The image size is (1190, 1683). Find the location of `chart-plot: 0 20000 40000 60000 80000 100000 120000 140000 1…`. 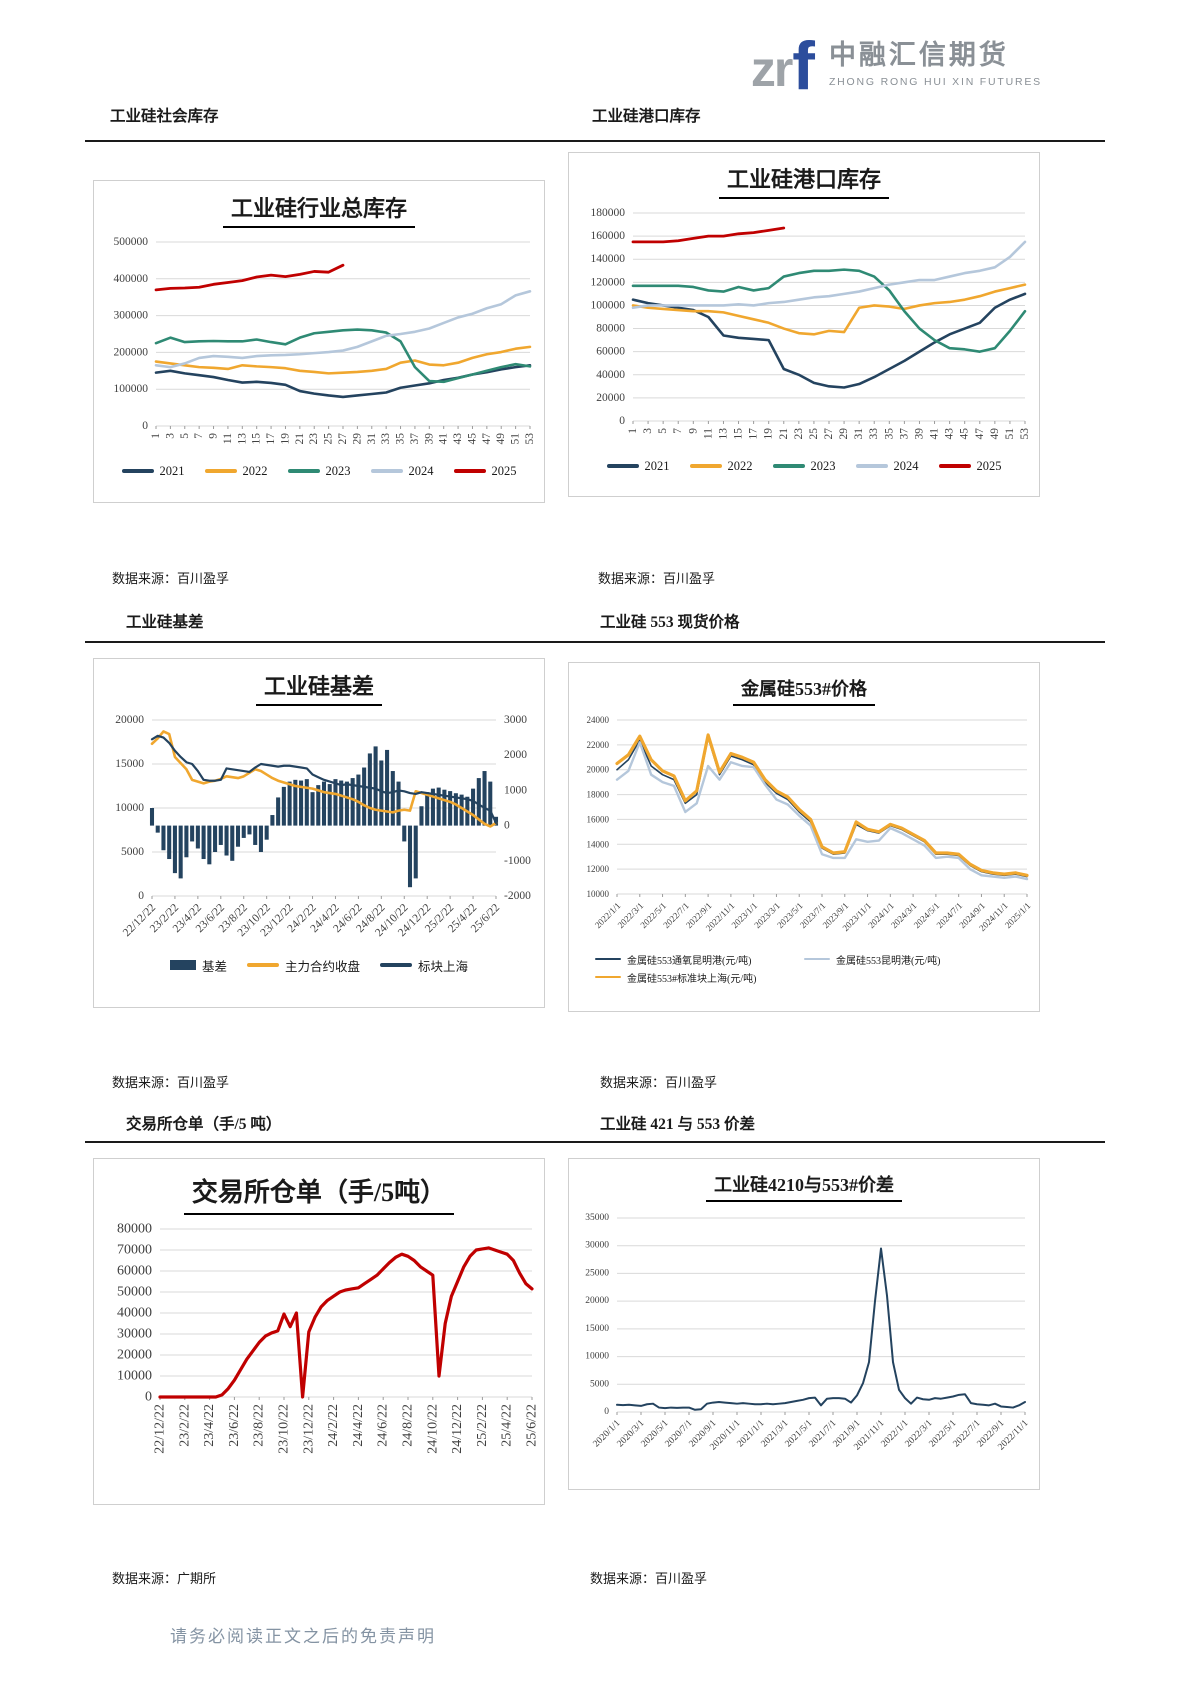

chart-plot: 0 20000 40000 60000 80000 100000 120000 140000 1… is located at coordinates (804, 331).